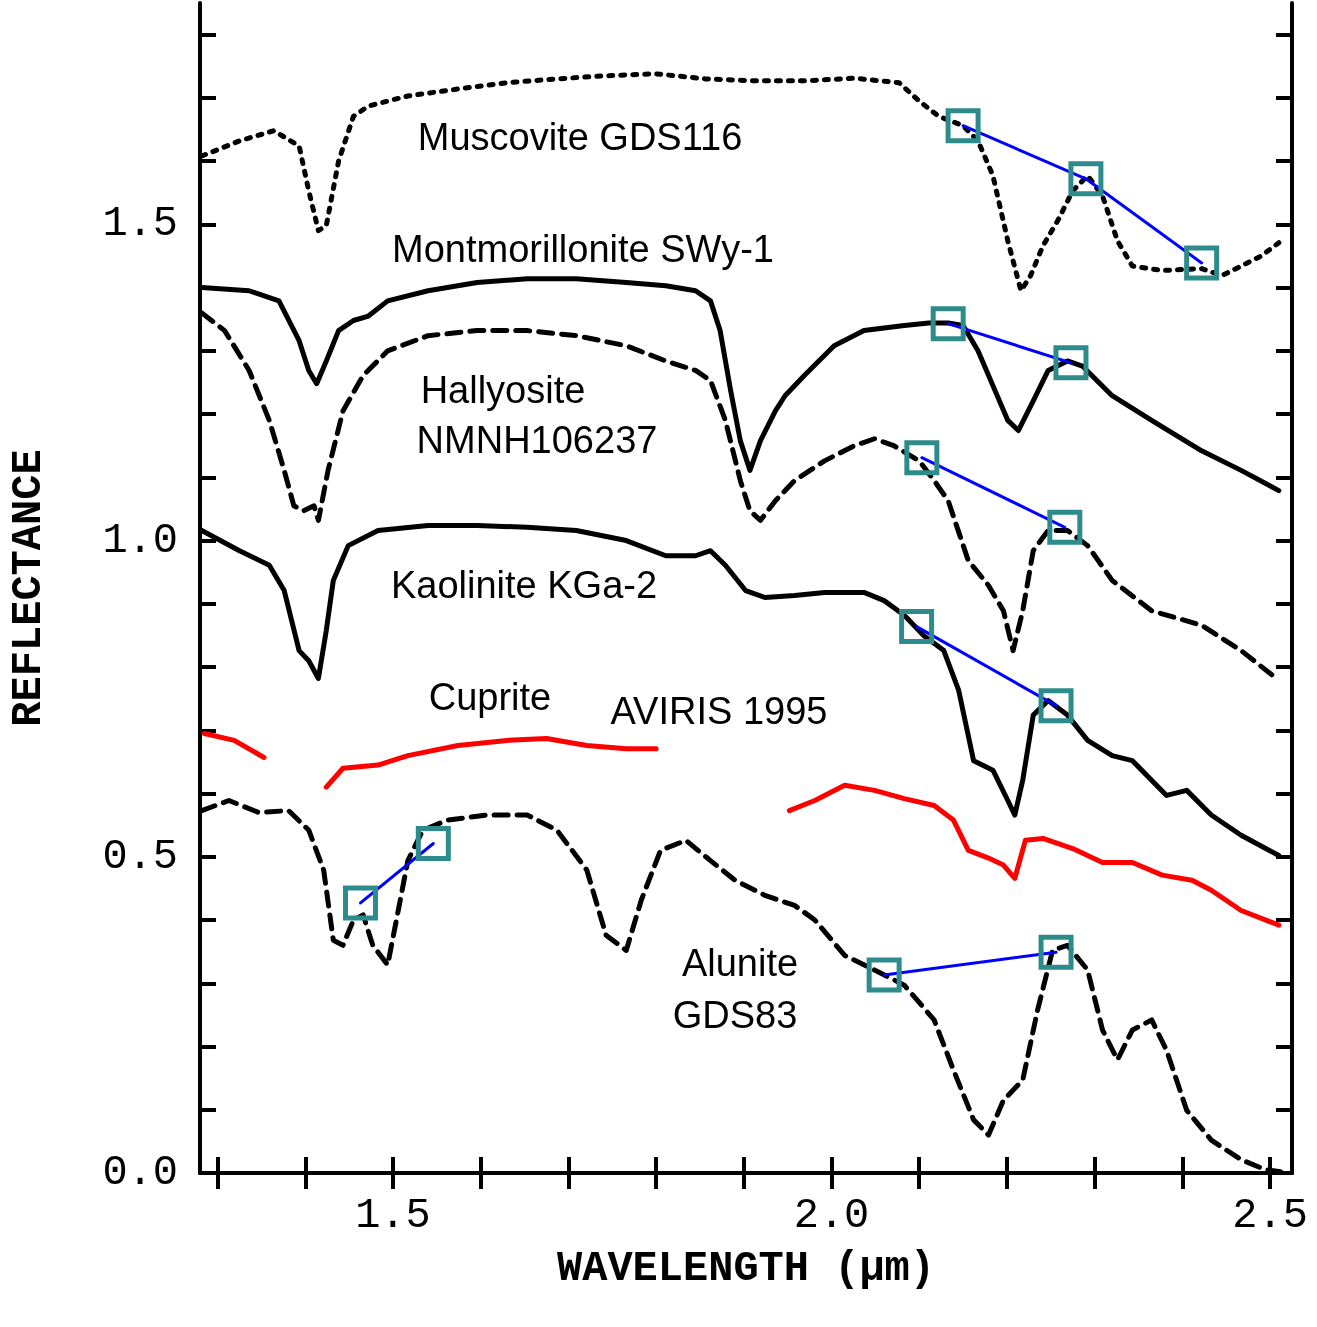  What do you see at coordinates (524, 585) in the screenshot?
I see `annotation: Kaolinite KGa-2` at bounding box center [524, 585].